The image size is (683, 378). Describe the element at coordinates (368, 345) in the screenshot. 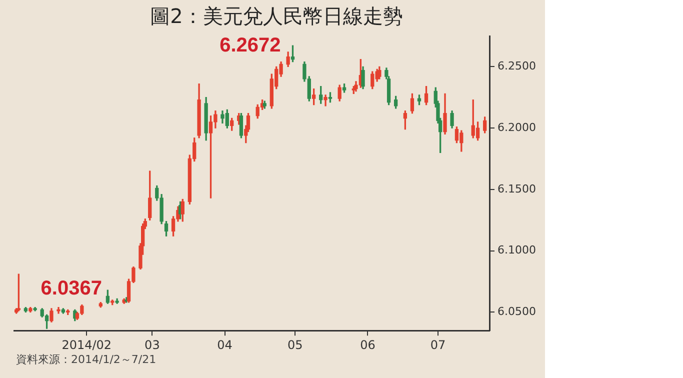

I see `x-tick-label: 06` at that location.